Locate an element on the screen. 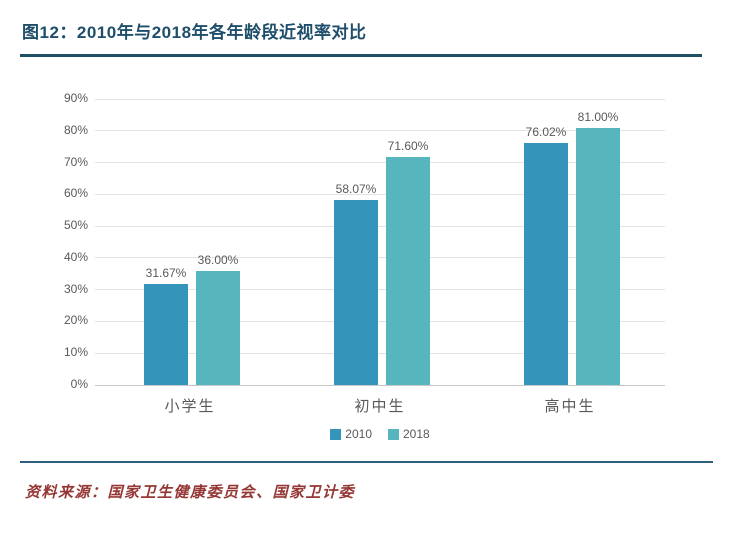  source-note: 资料来源：国家卫生健康委员会、国家卫计委 is located at coordinates (190, 493).